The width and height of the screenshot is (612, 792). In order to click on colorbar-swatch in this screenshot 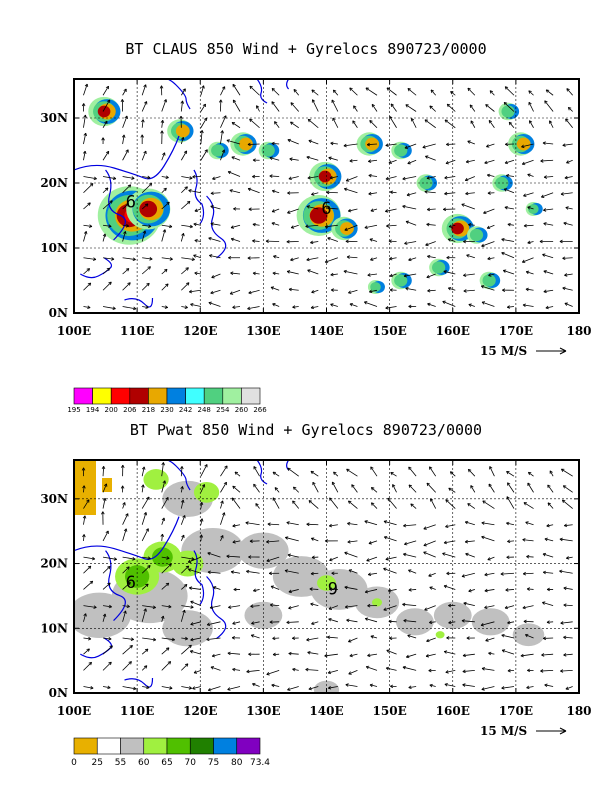, I will do `click(108, 746)`.